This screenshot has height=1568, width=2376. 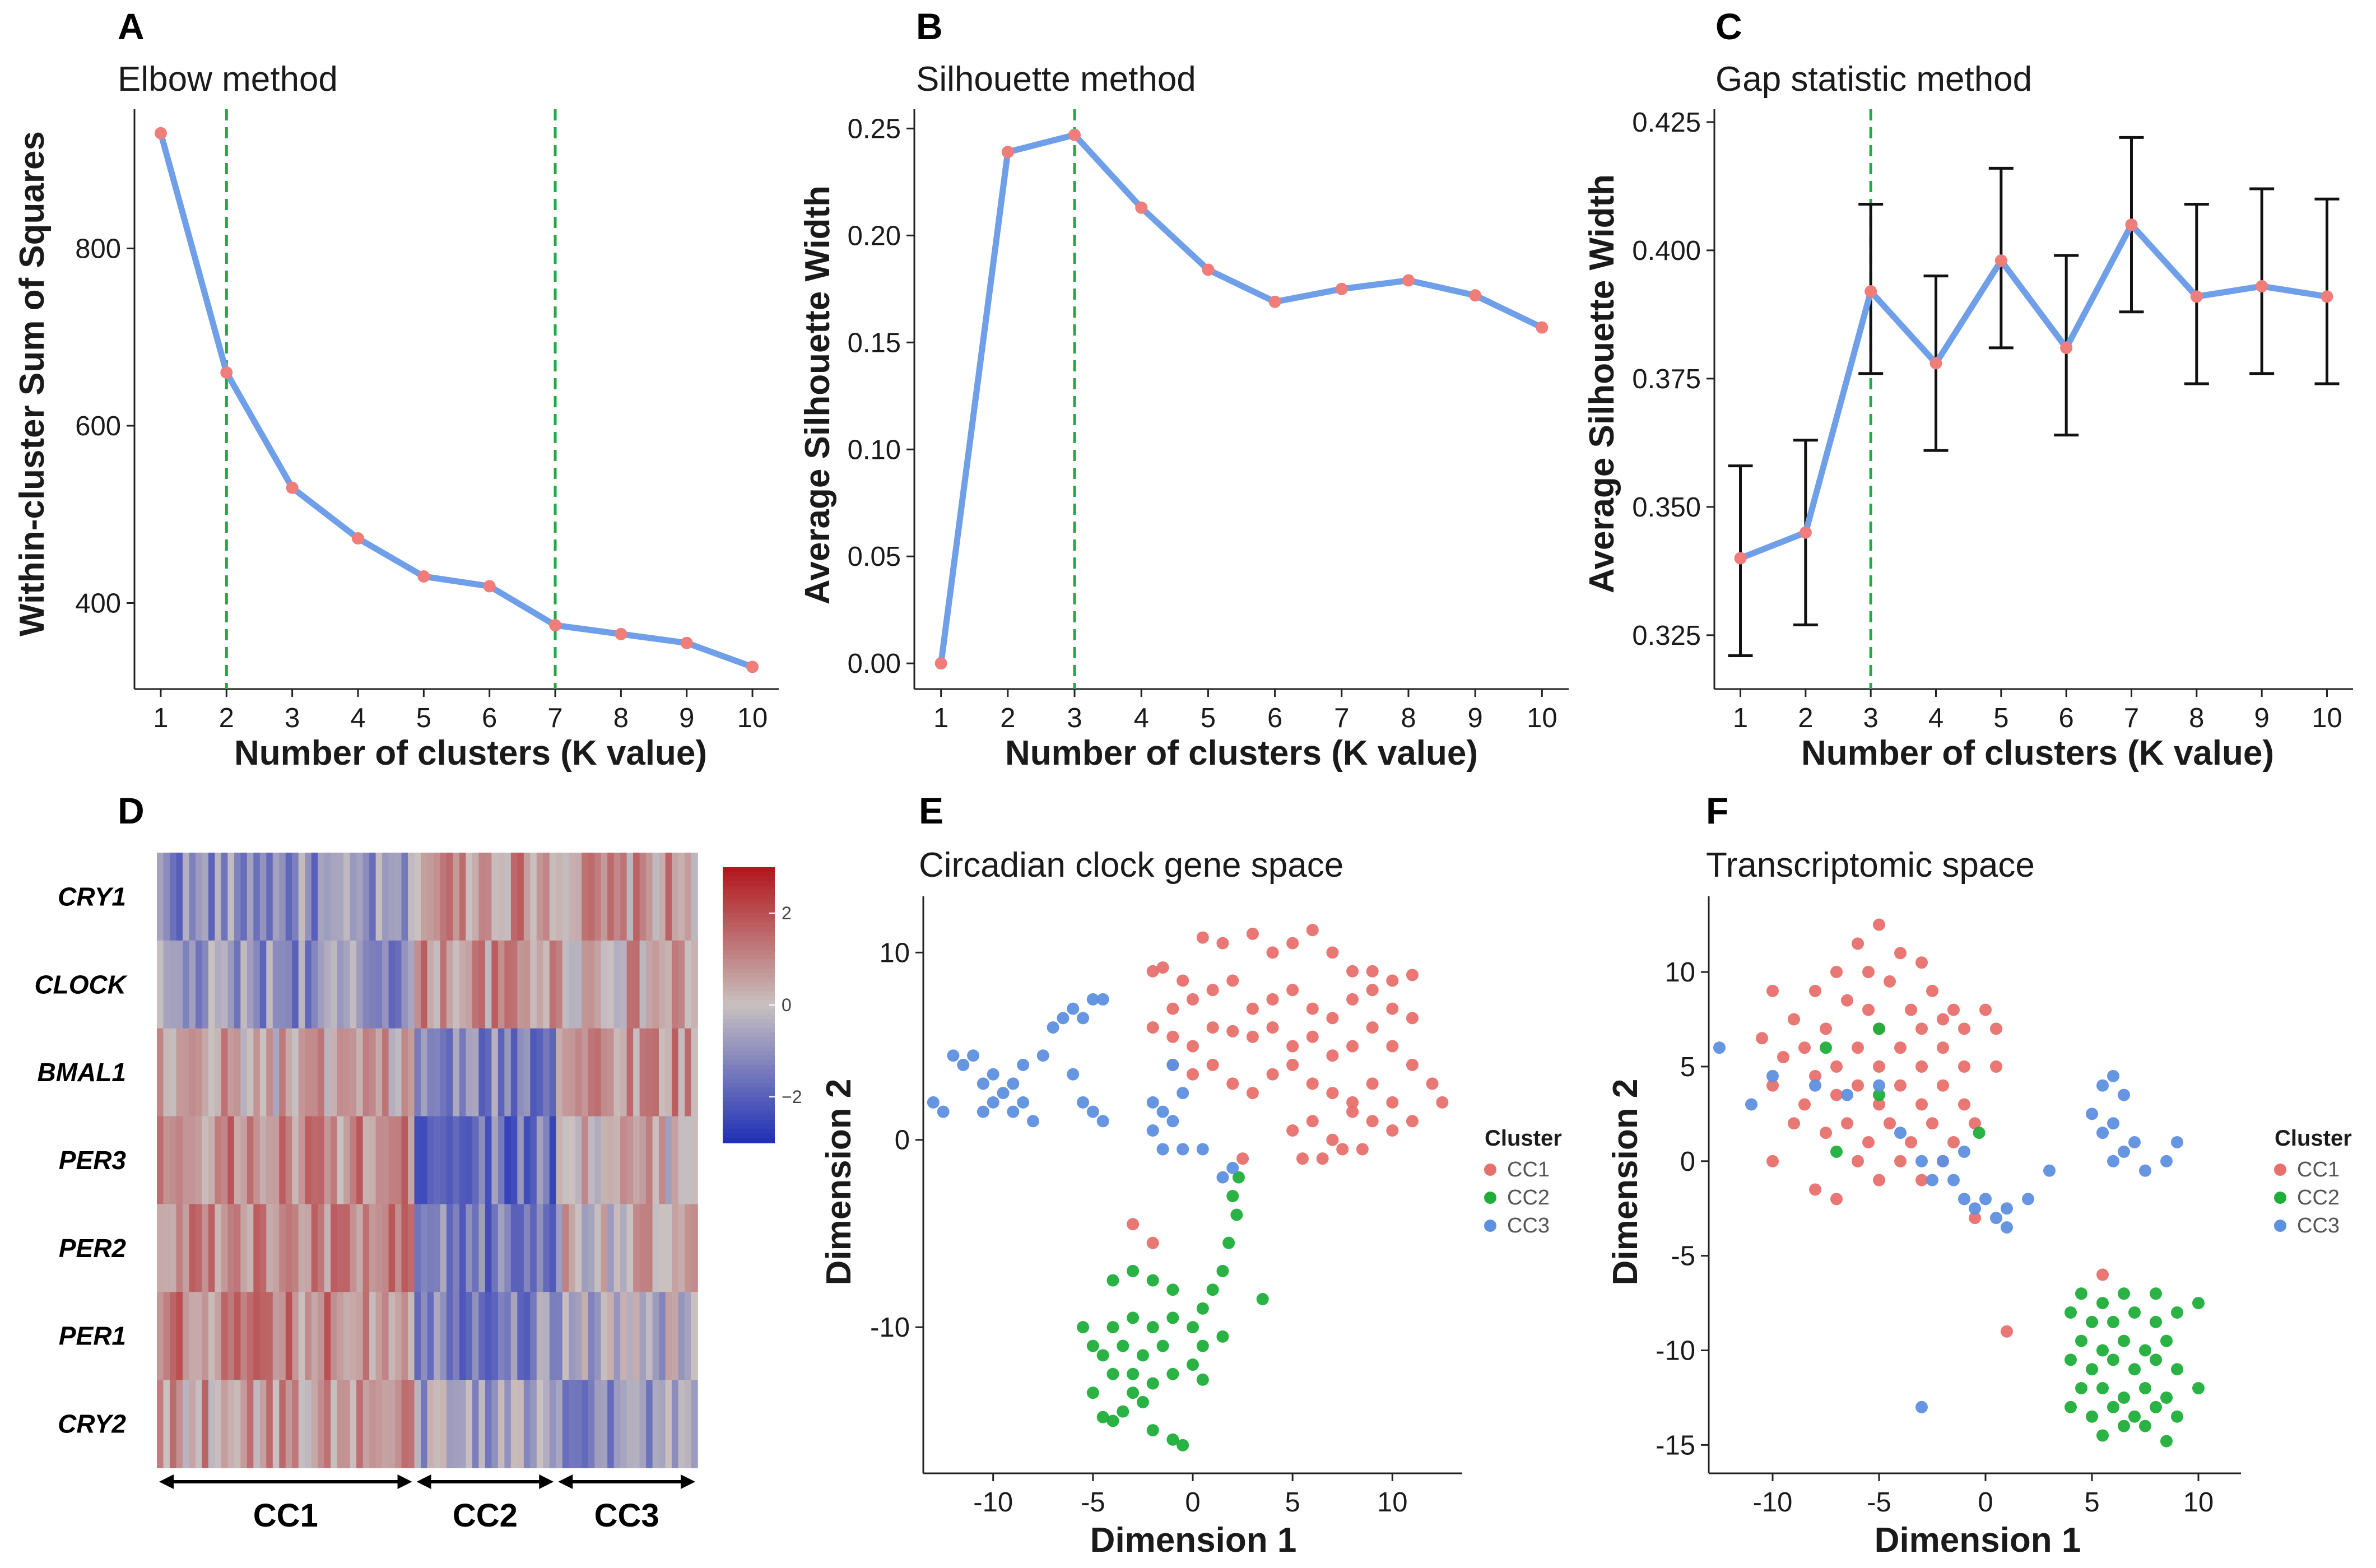 I want to click on panel-f-y-tick-label: -5, so click(x=1683, y=1257).